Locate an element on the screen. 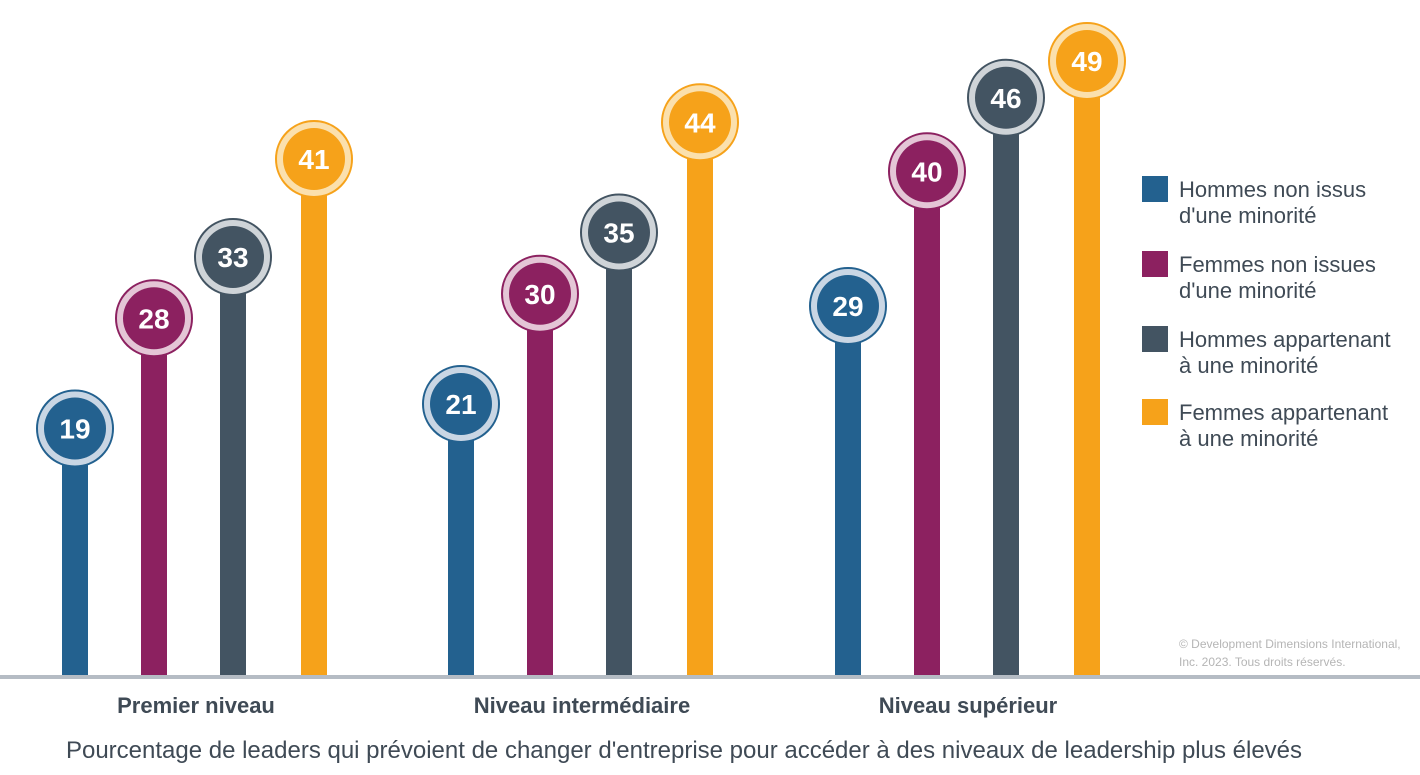 This screenshot has width=1420, height=775. data-label: 49 is located at coordinates (1086, 61).